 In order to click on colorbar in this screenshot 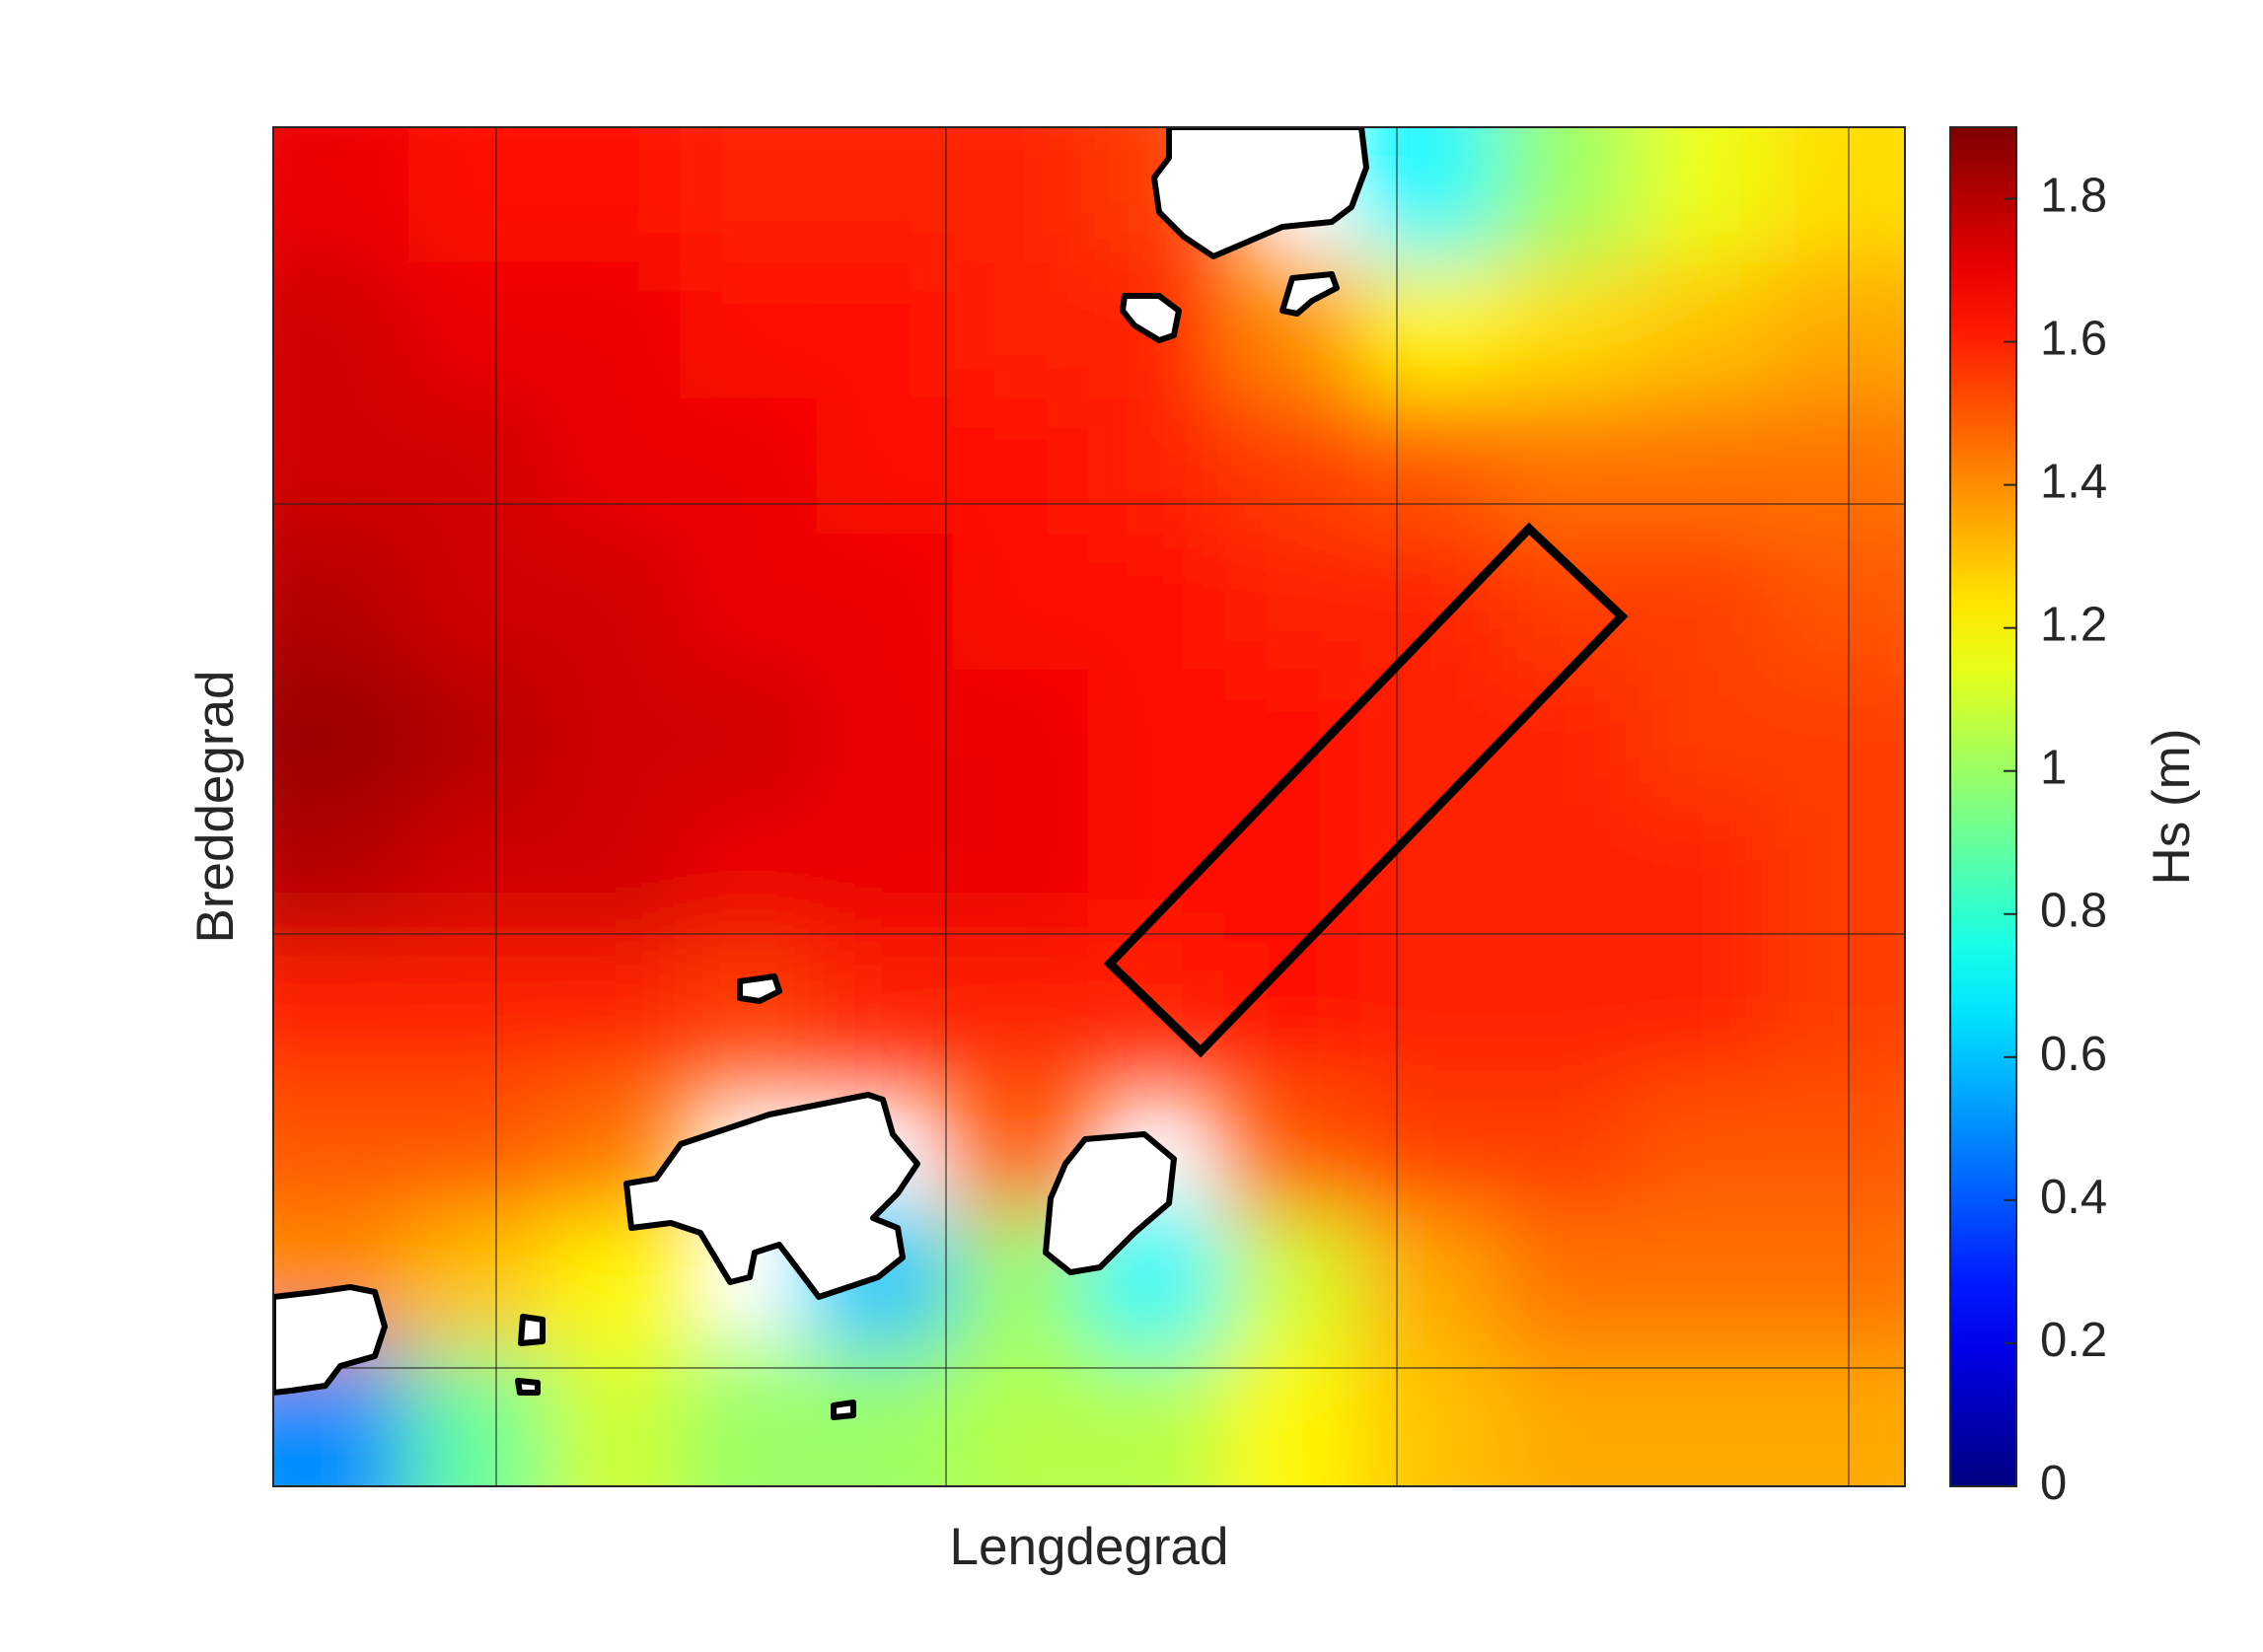, I will do `click(1983, 806)`.